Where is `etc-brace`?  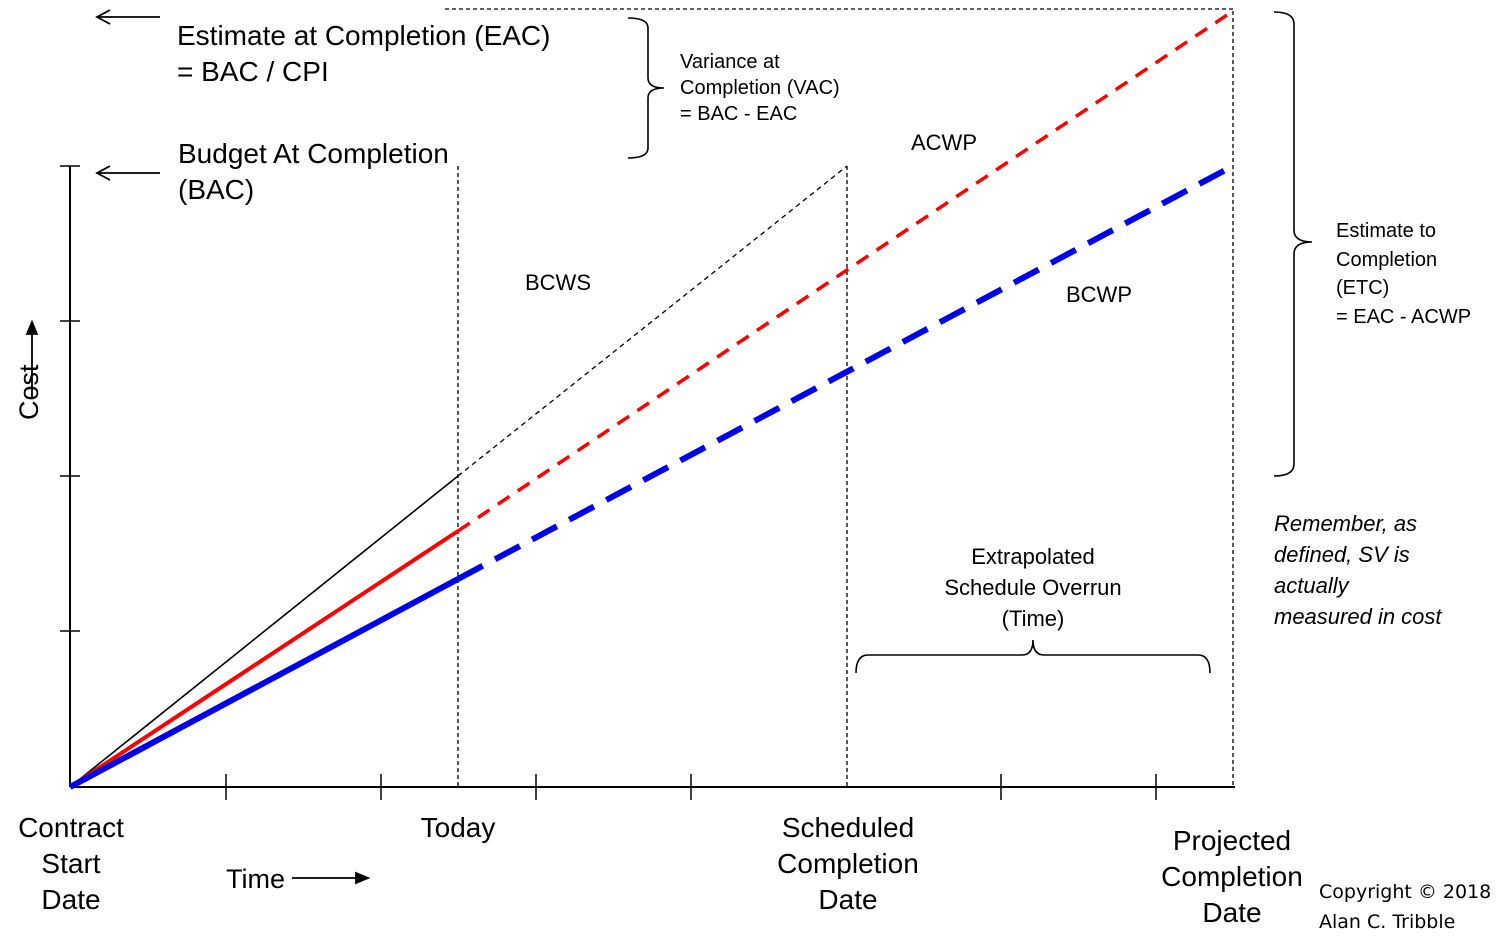 etc-brace is located at coordinates (1293, 244).